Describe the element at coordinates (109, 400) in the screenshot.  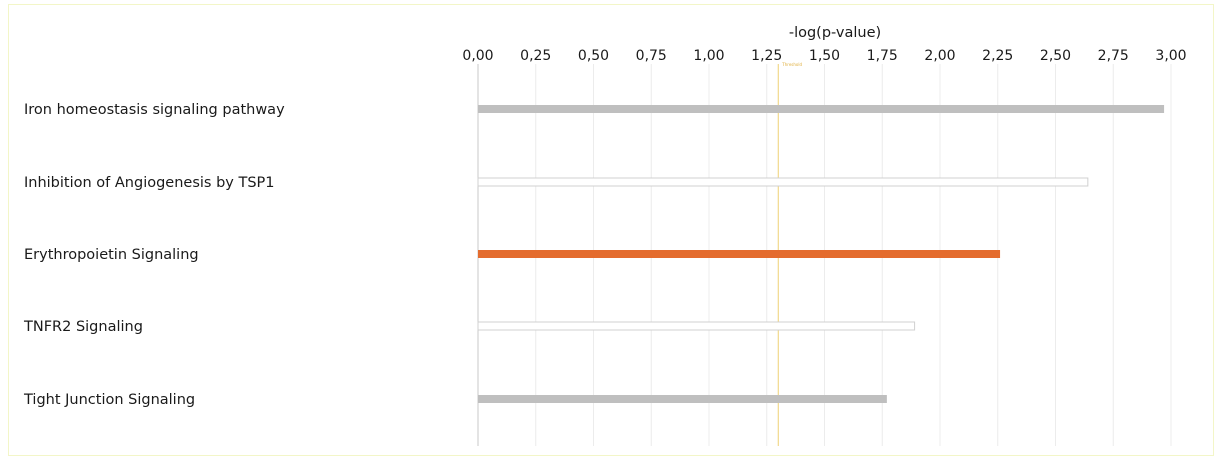
I see `category-label: Tight Junction Signaling` at that location.